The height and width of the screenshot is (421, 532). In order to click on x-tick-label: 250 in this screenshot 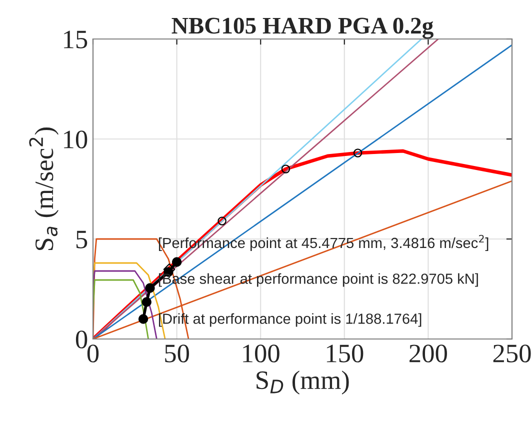, I will do `click(512, 353)`.